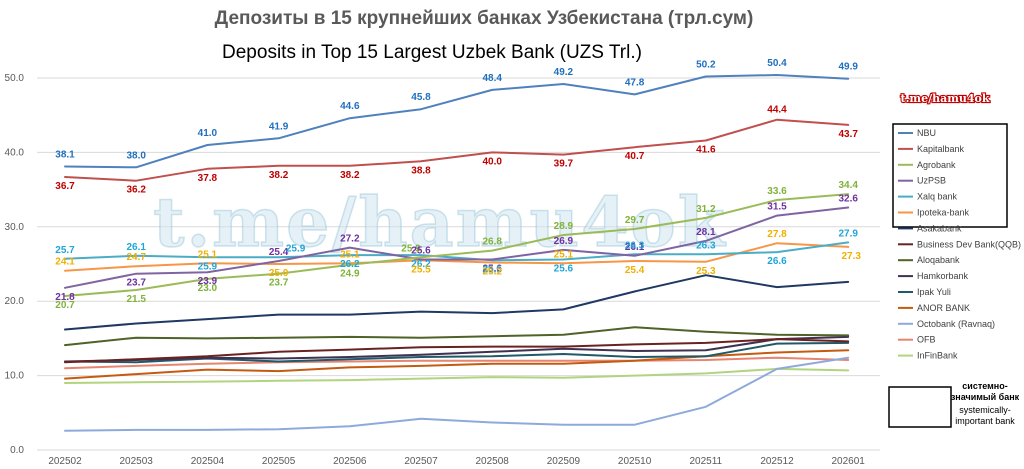 The height and width of the screenshot is (469, 1024). I want to click on series-line-ofb, so click(457, 363).